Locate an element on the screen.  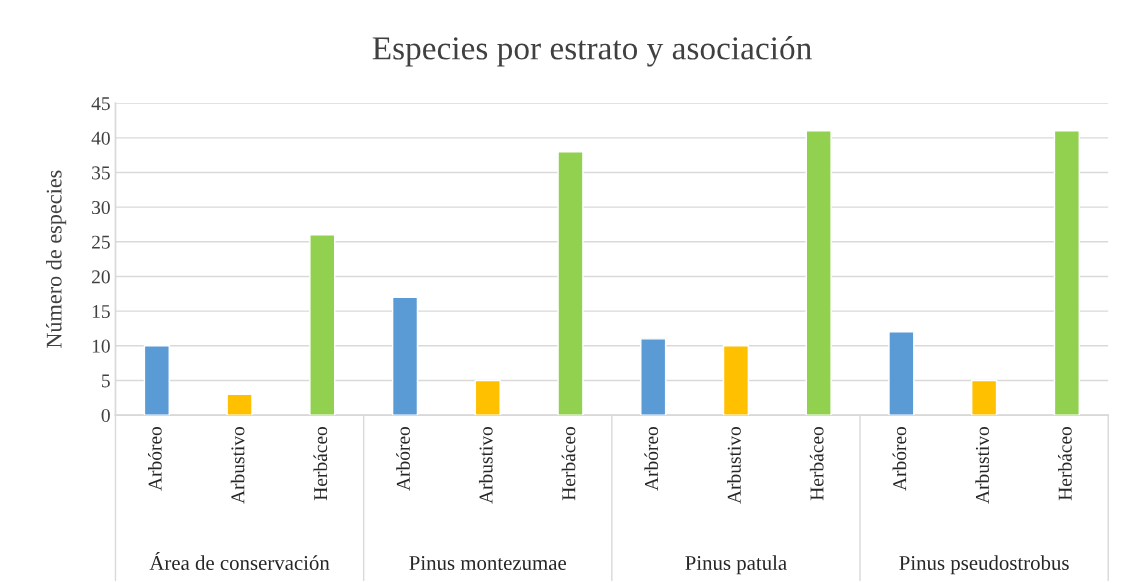
y-tick-label: 20 is located at coordinates (101, 277).